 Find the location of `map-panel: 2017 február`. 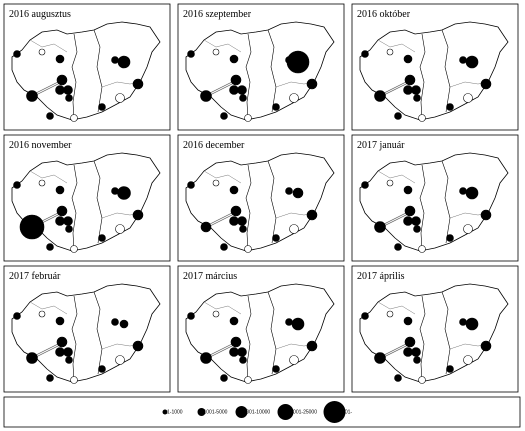

map-panel: 2017 február is located at coordinates (87, 329).